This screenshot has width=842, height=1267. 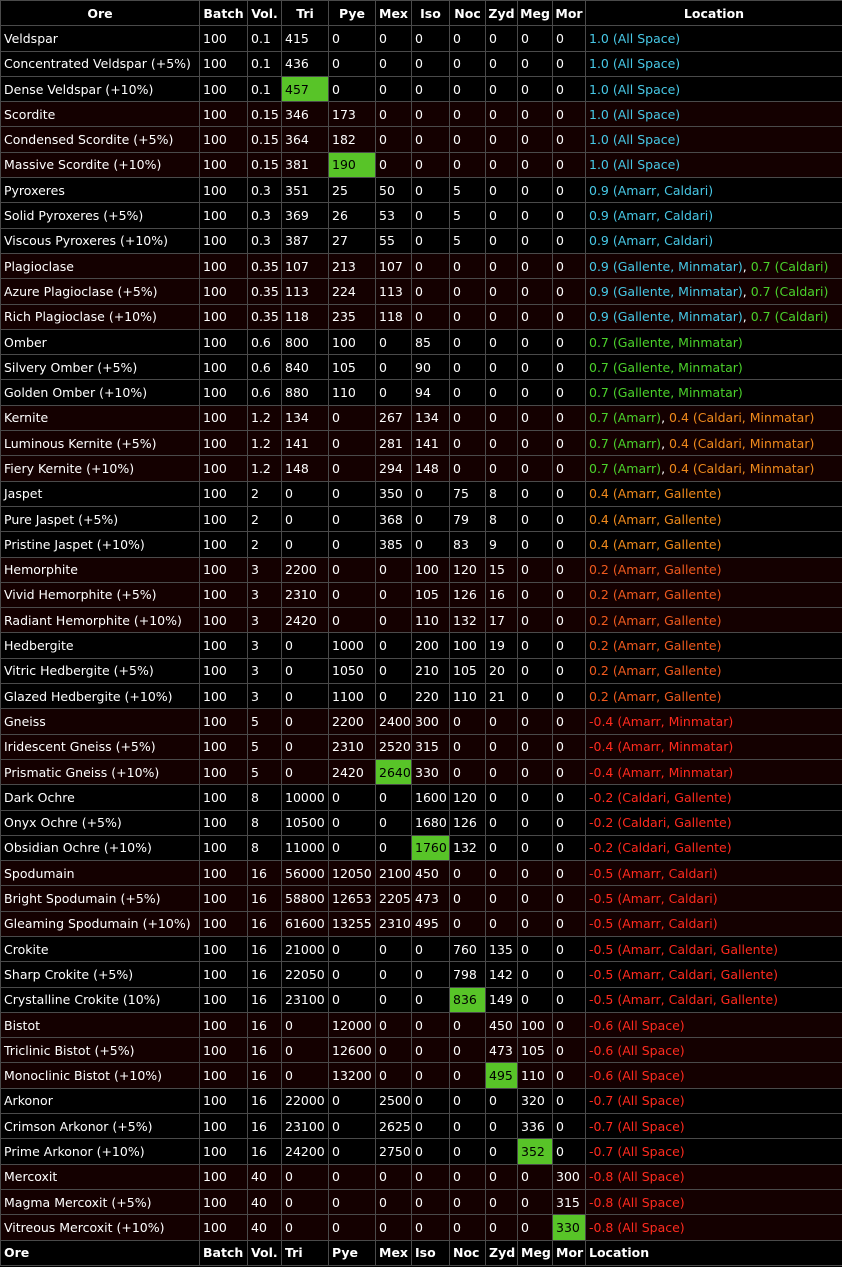 I want to click on location-segment: -0.5 (Amarr, Caldari, Gallente), so click(x=684, y=949).